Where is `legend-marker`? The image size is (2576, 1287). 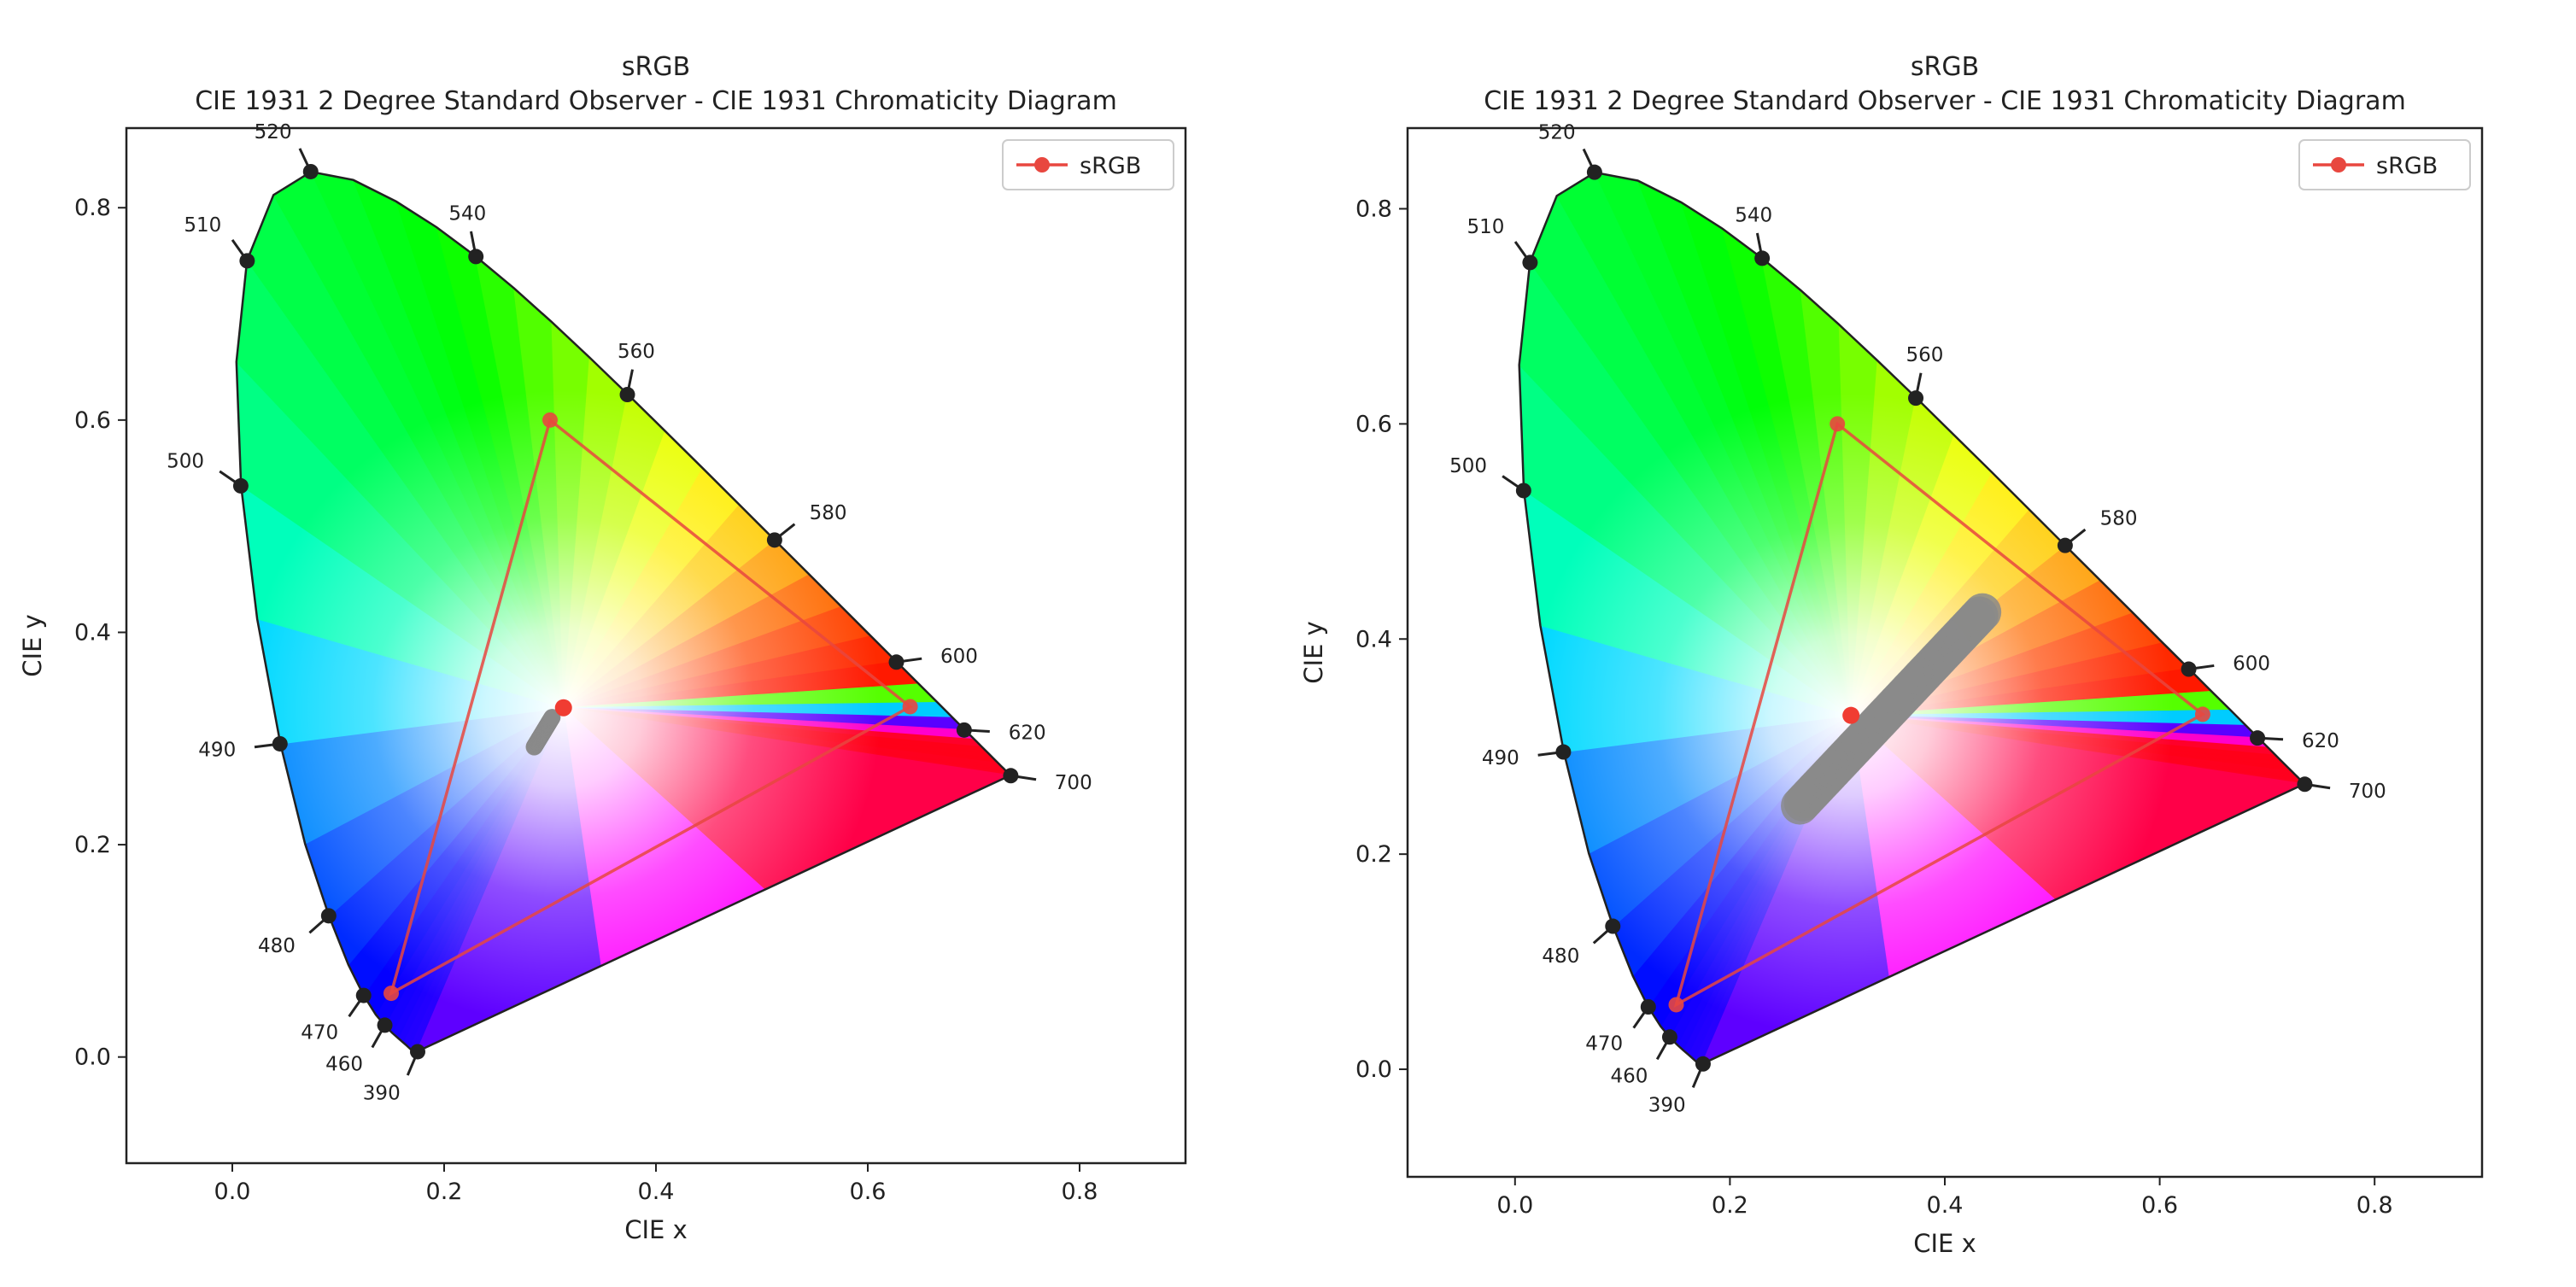
legend-marker is located at coordinates (1042, 165).